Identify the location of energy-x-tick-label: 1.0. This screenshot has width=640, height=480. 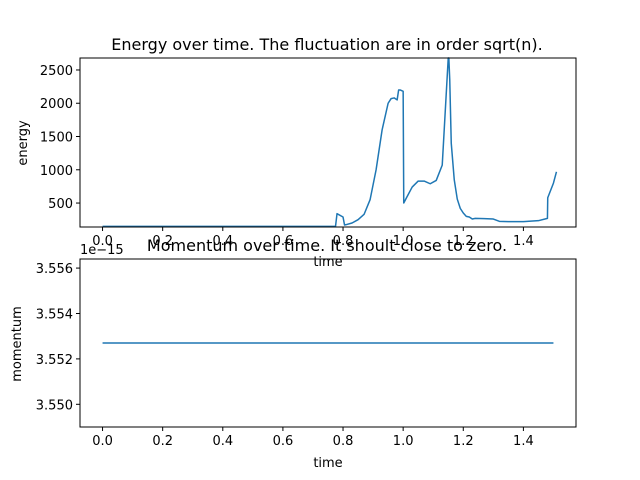
(403, 241).